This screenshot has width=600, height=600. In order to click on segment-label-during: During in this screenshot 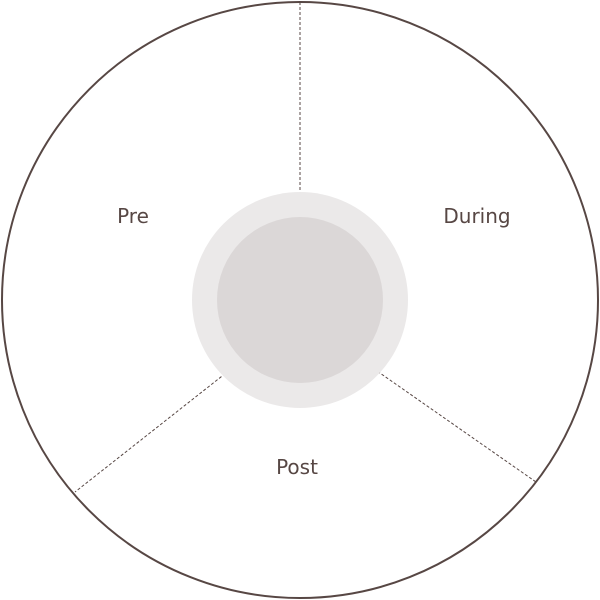, I will do `click(476, 216)`.